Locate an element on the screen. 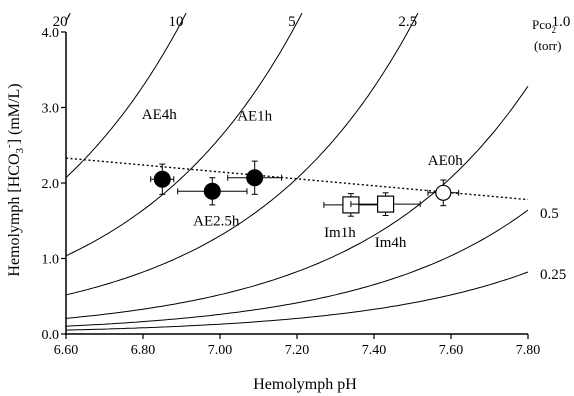 The width and height of the screenshot is (574, 396). y-tick-label: 4.0 is located at coordinates (51, 33).